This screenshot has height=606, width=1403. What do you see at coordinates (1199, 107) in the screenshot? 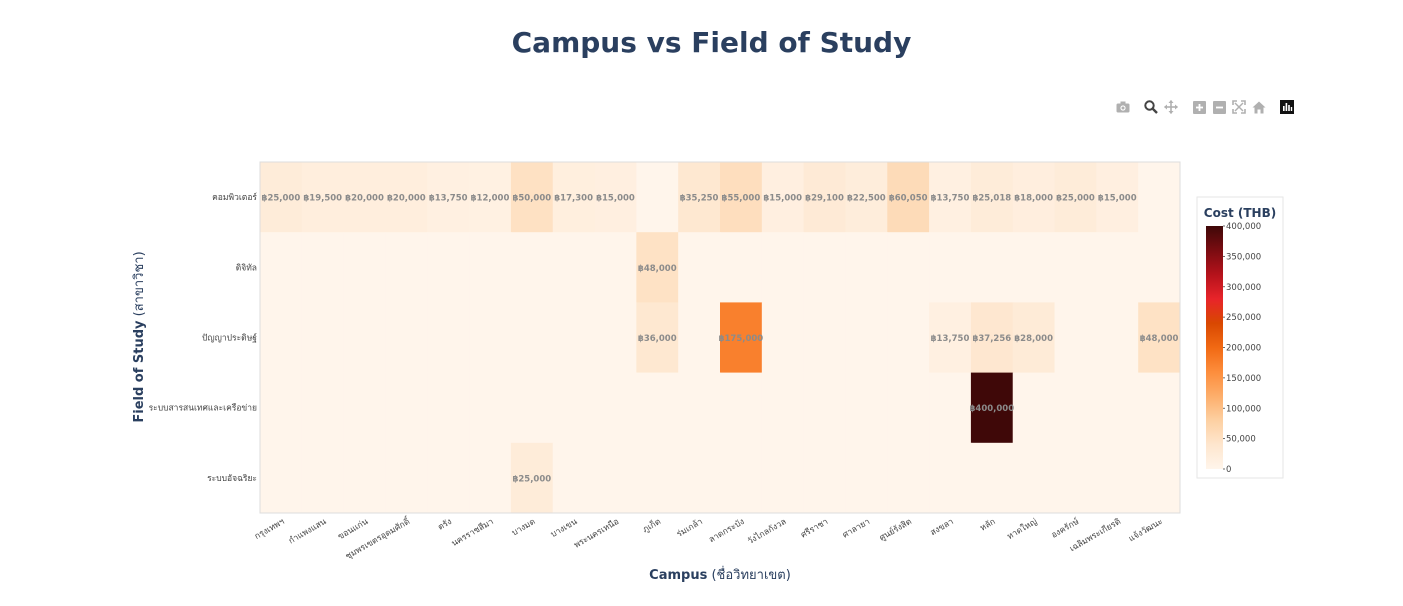
I see `zoom-in-icon` at bounding box center [1199, 107].